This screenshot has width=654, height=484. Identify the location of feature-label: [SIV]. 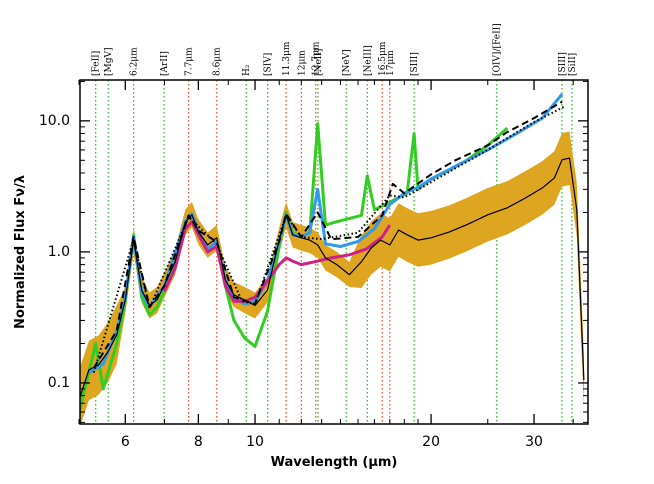
(269, 64).